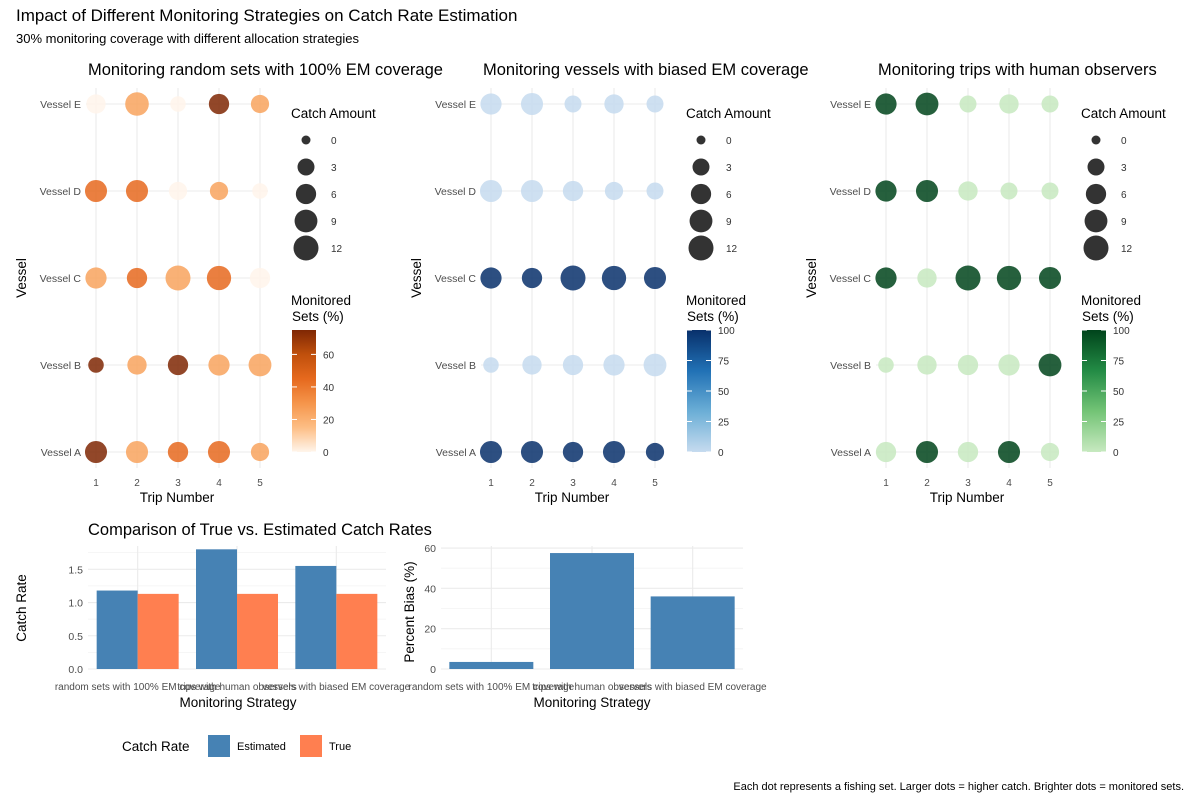 This screenshot has height=800, width=1200. What do you see at coordinates (237, 687) in the screenshot?
I see `x-tick-label: trips with human observers` at bounding box center [237, 687].